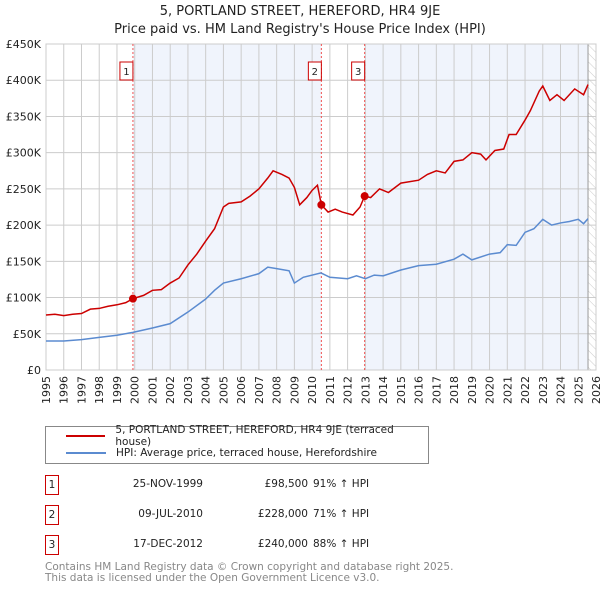 The image size is (600, 590). I want to click on forecast-hatch, so click(592, 207).